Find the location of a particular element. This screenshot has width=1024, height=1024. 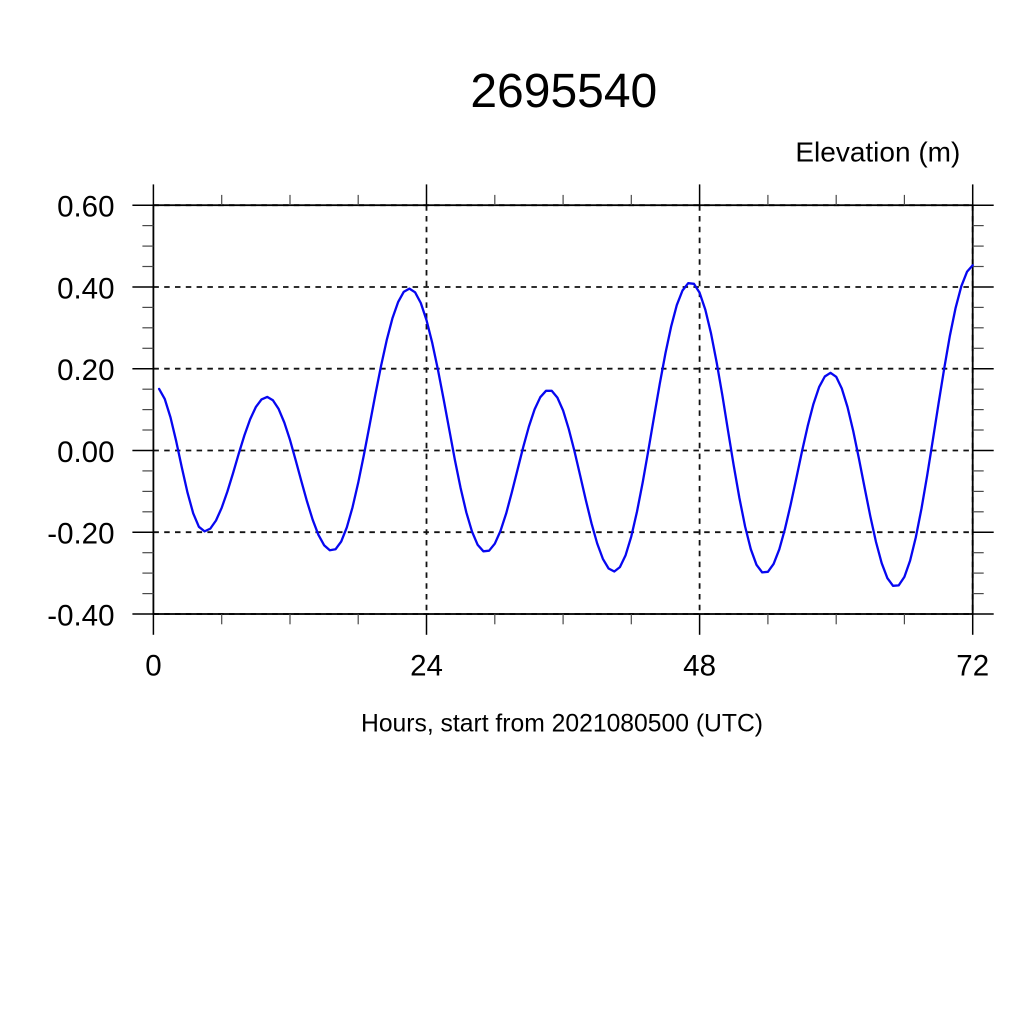

svg-text: 0.20 is located at coordinates (85, 370).